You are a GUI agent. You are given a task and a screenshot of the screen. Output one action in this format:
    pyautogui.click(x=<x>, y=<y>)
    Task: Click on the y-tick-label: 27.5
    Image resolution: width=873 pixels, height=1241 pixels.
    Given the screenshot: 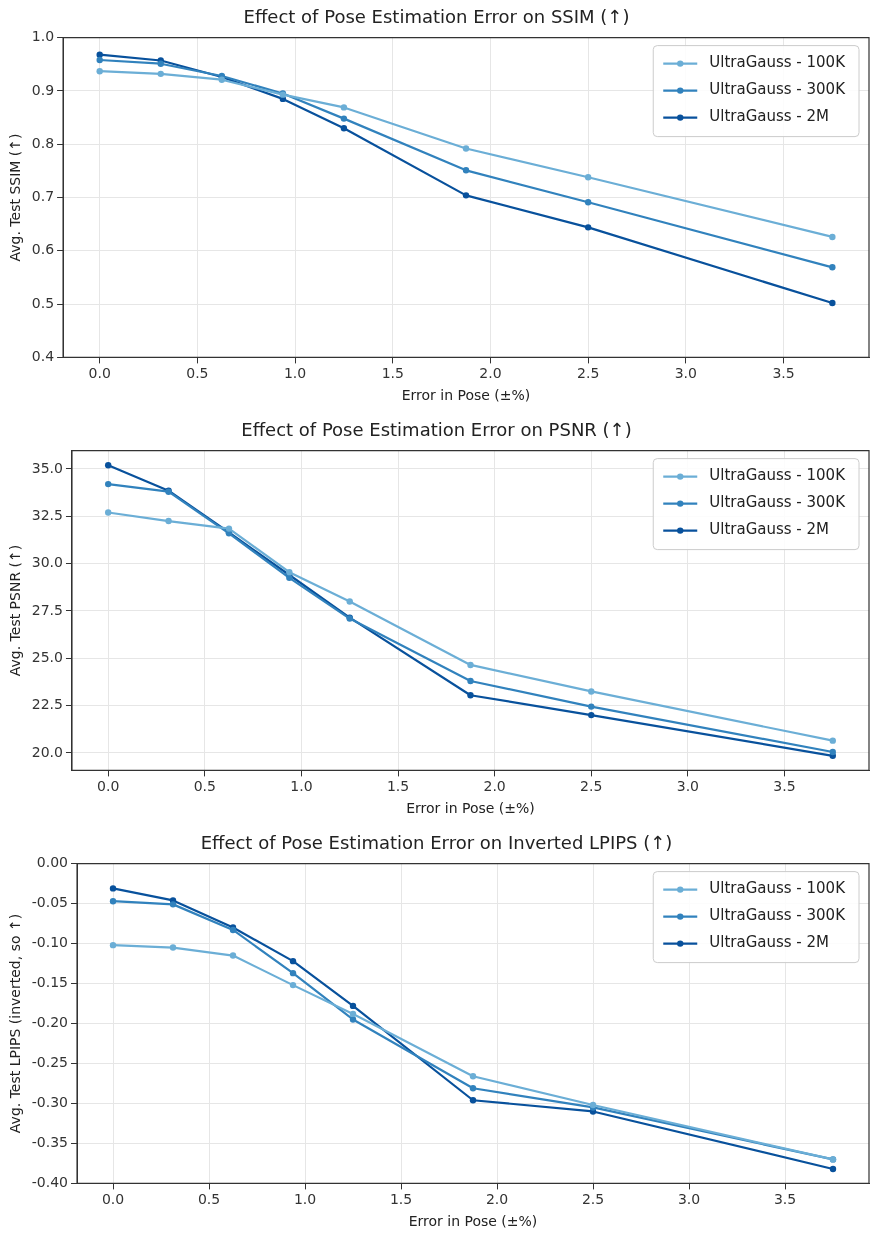 What is the action you would take?
    pyautogui.click(x=47, y=609)
    